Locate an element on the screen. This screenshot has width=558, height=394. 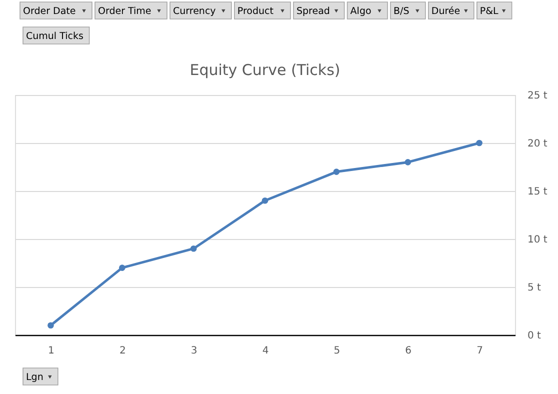
text: P&L is located at coordinates (490, 11).